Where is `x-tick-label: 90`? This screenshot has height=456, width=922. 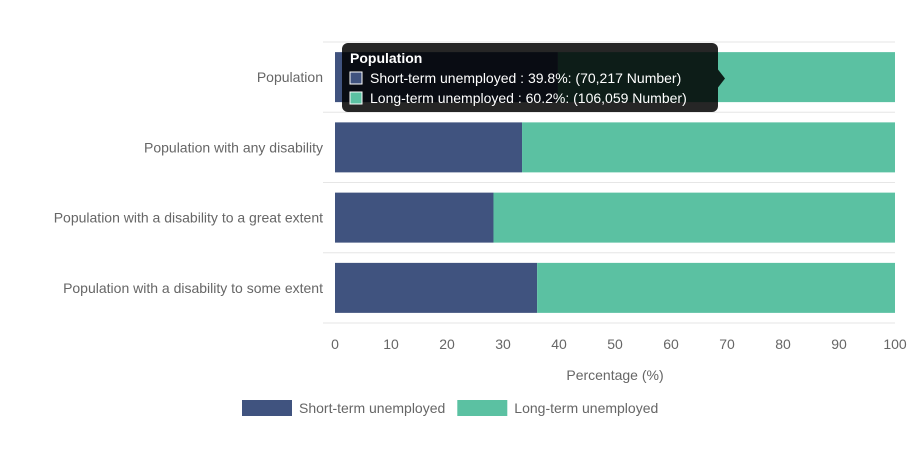
x-tick-label: 90 is located at coordinates (839, 344).